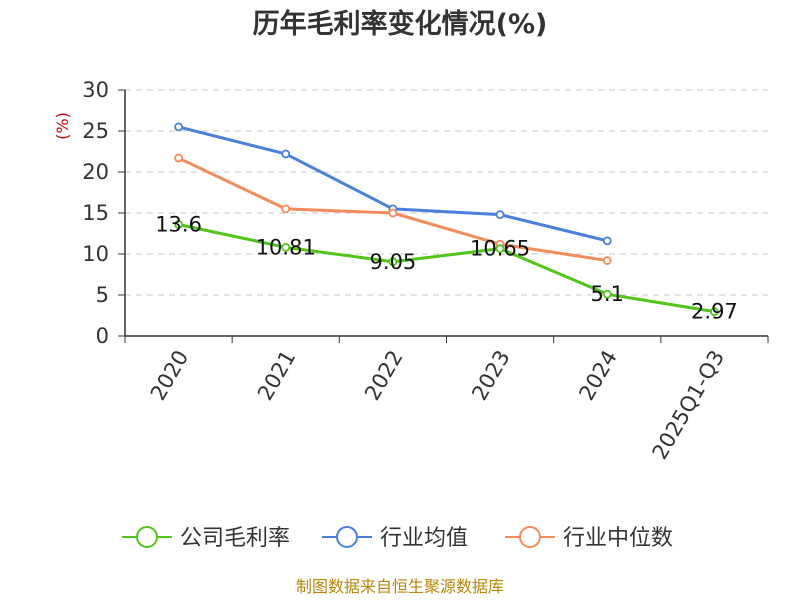 This screenshot has width=800, height=600. What do you see at coordinates (102, 336) in the screenshot?
I see `y-tick-label: 0` at bounding box center [102, 336].